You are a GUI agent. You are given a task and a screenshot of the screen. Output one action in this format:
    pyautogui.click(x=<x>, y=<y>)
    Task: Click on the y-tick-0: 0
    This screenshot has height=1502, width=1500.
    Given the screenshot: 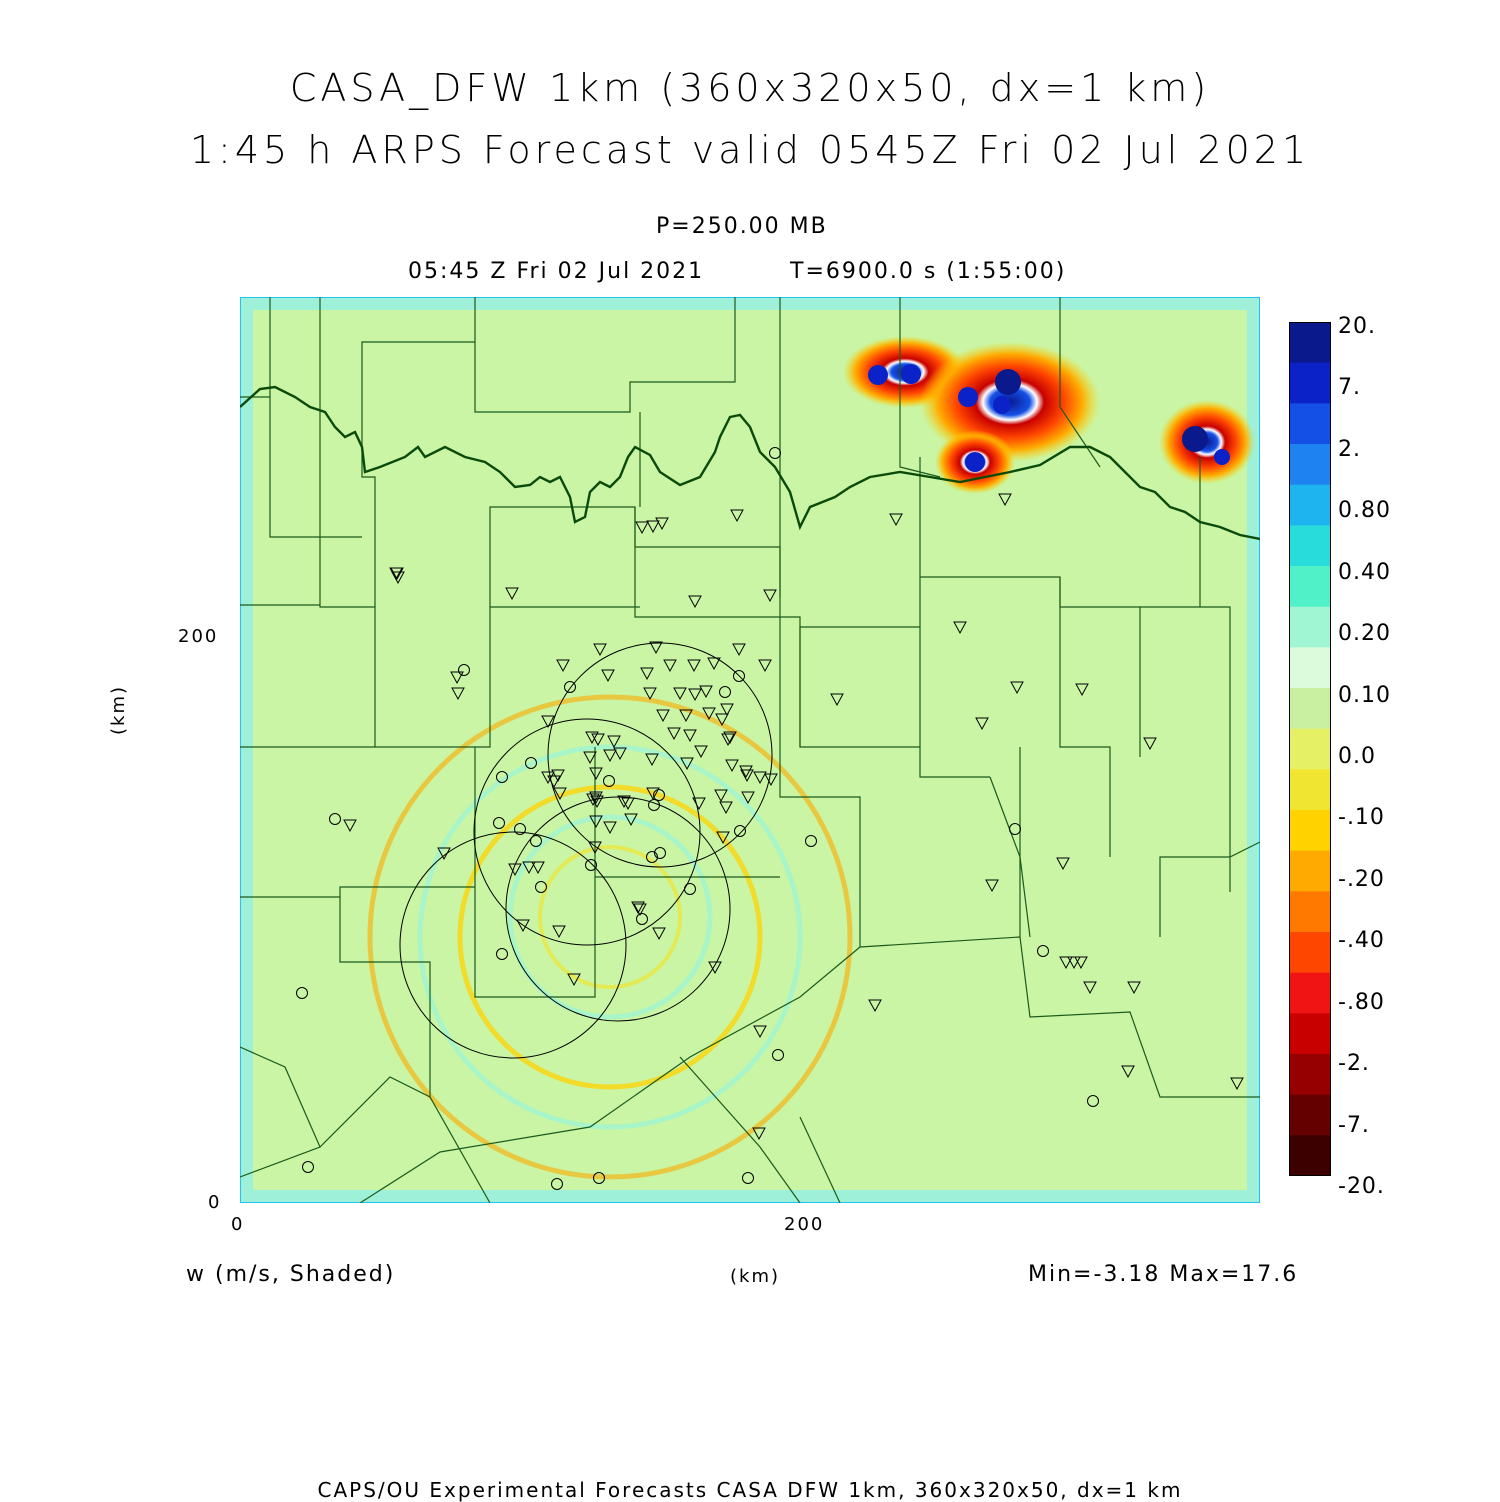 What is the action you would take?
    pyautogui.click(x=215, y=1202)
    